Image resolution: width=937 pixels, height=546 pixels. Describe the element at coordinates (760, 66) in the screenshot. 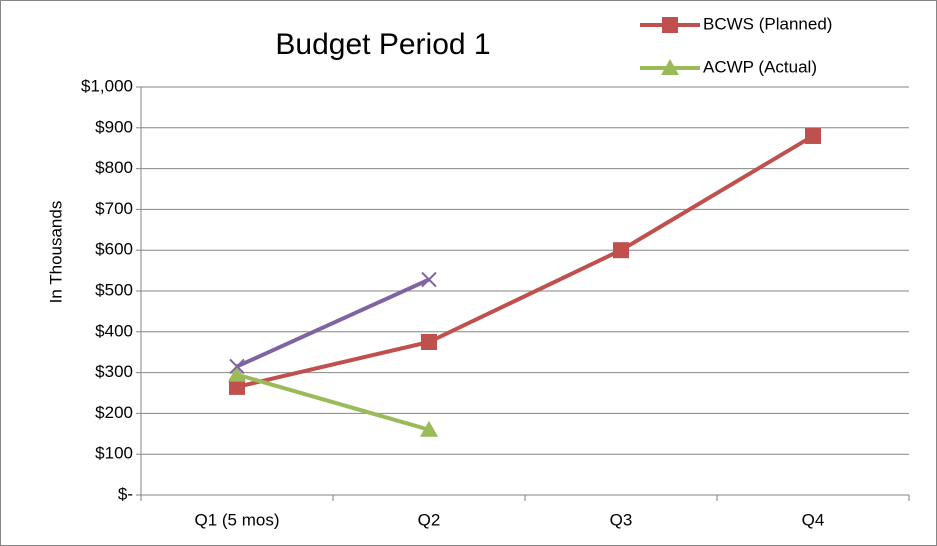

I see `legend-label: ACWP (Actual)` at that location.